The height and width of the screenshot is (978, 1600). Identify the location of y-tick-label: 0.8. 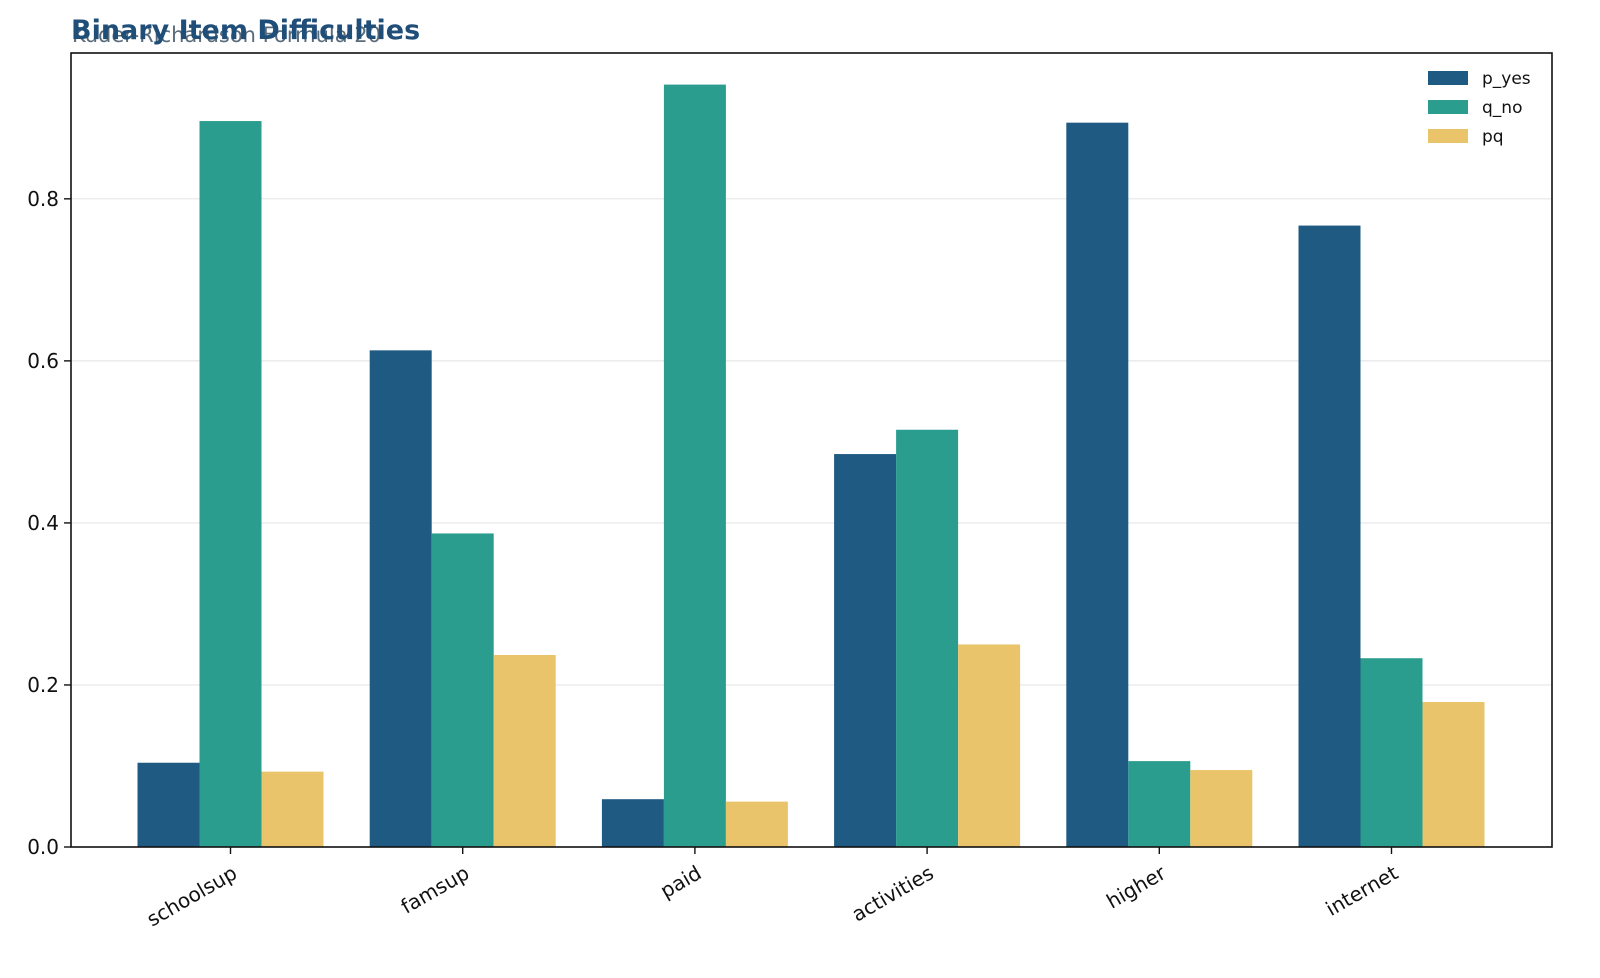
(43, 199).